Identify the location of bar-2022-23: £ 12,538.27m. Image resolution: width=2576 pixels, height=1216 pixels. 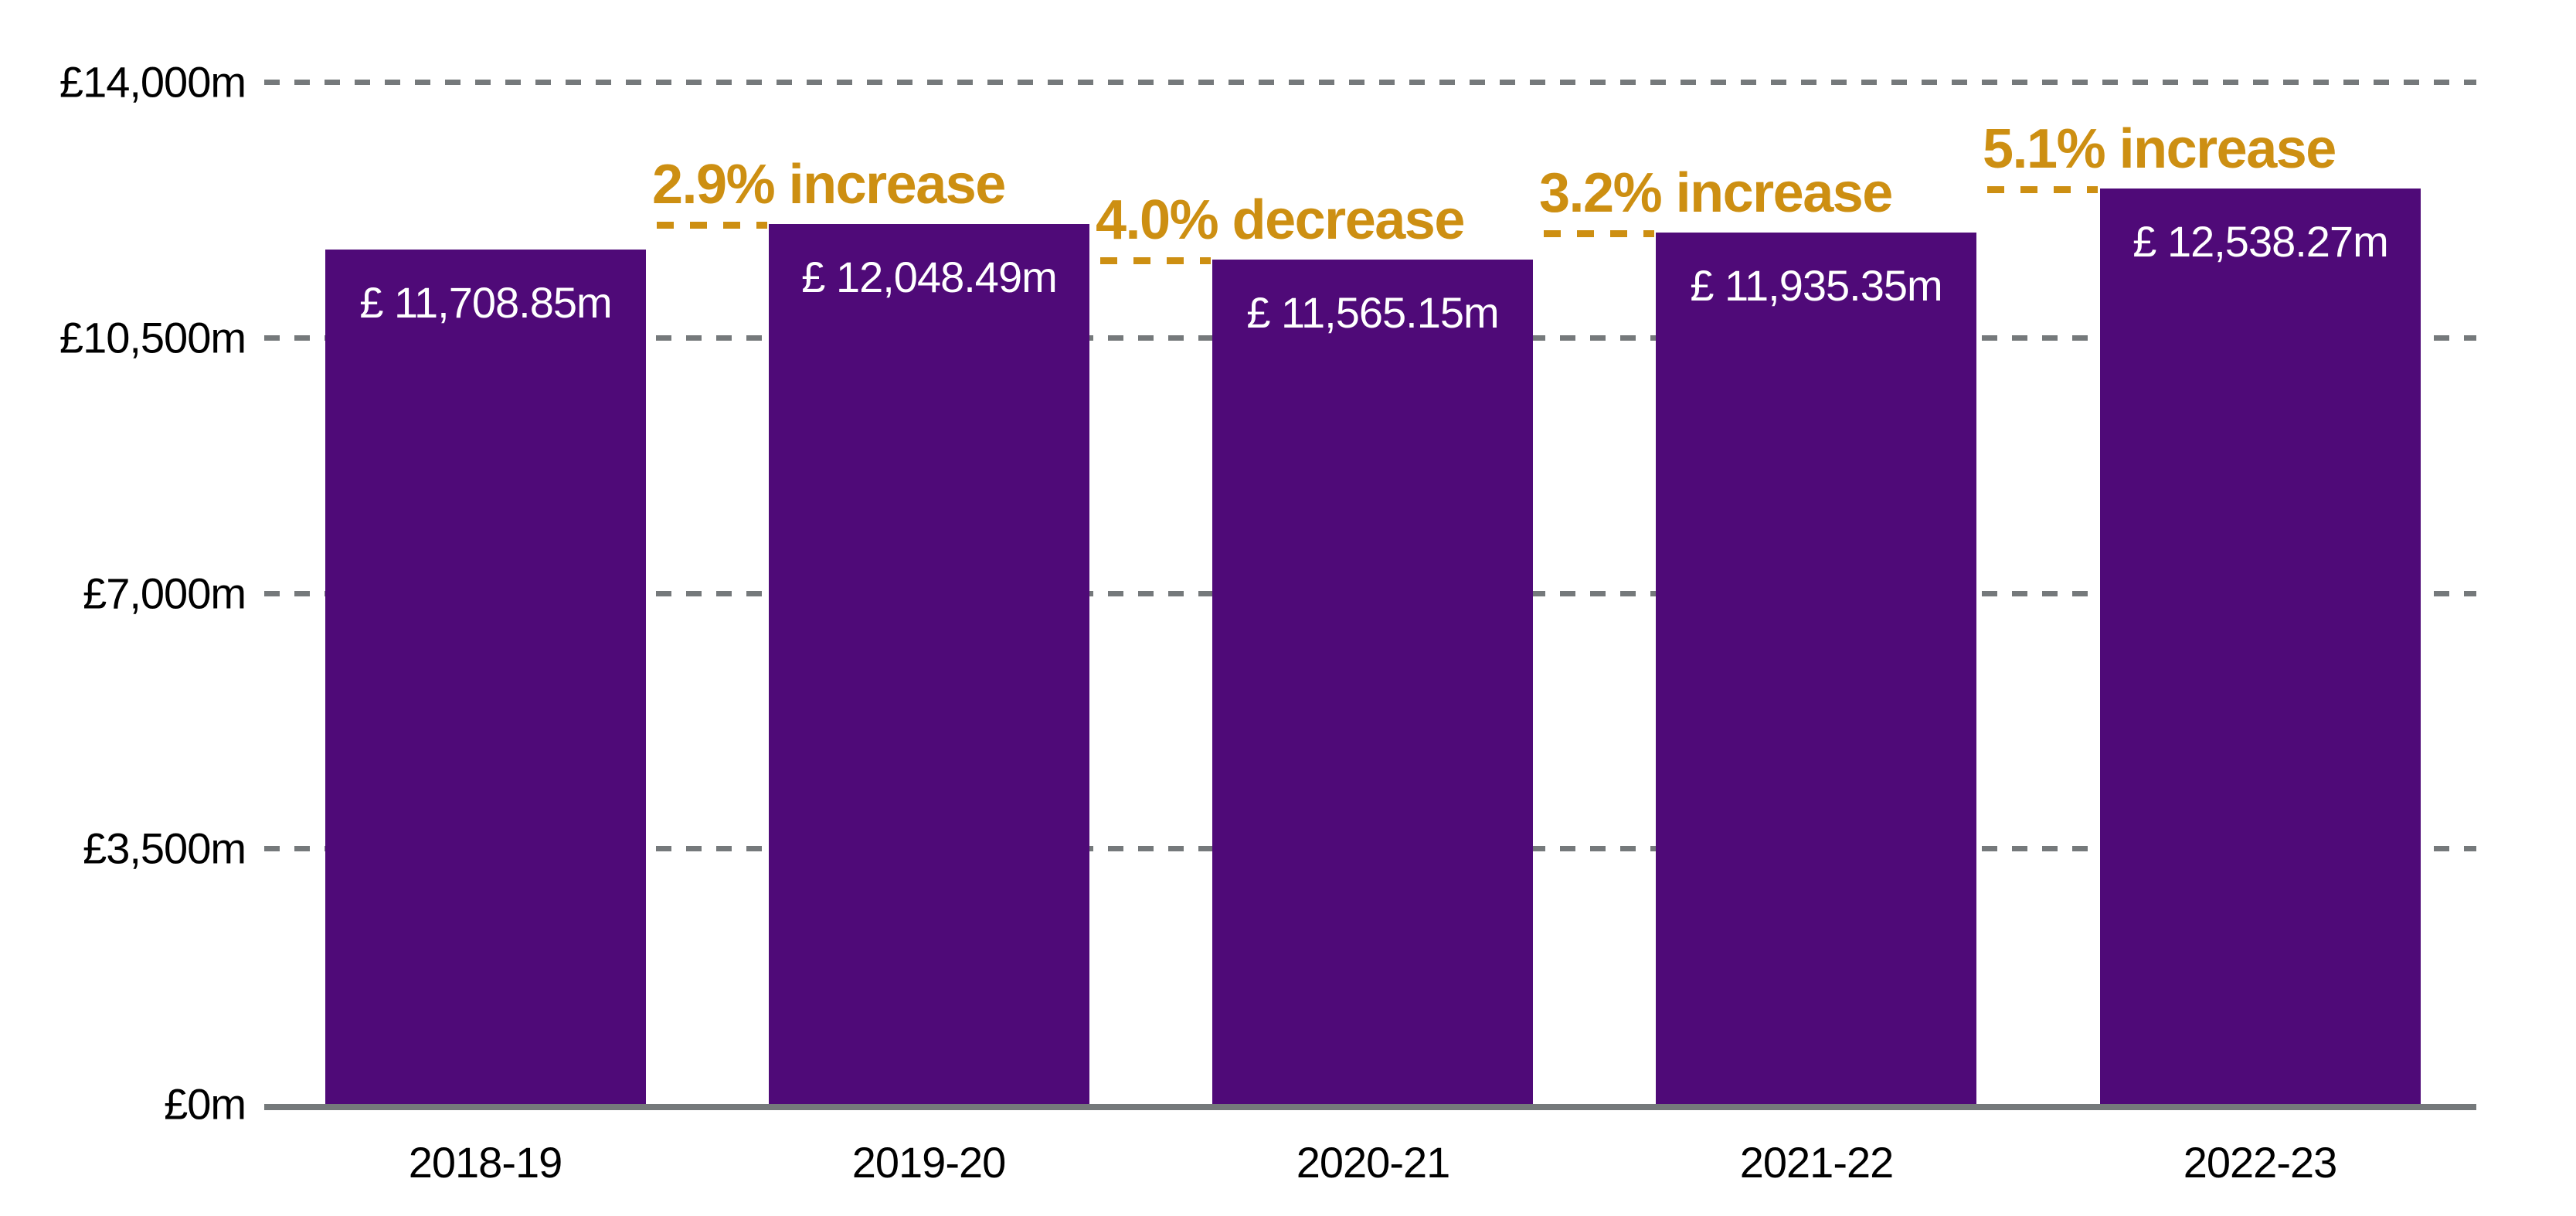
(2260, 646).